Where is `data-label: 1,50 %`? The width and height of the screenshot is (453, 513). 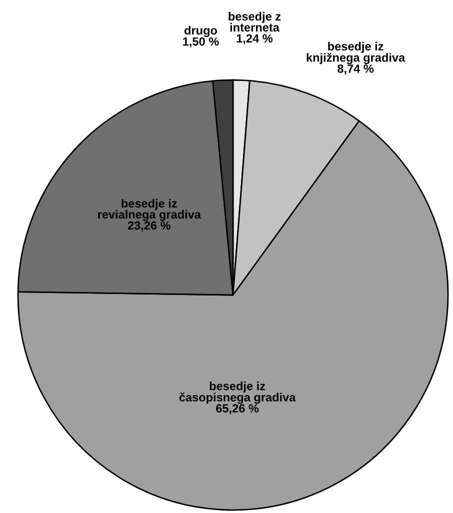
data-label: 1,50 % is located at coordinates (201, 42).